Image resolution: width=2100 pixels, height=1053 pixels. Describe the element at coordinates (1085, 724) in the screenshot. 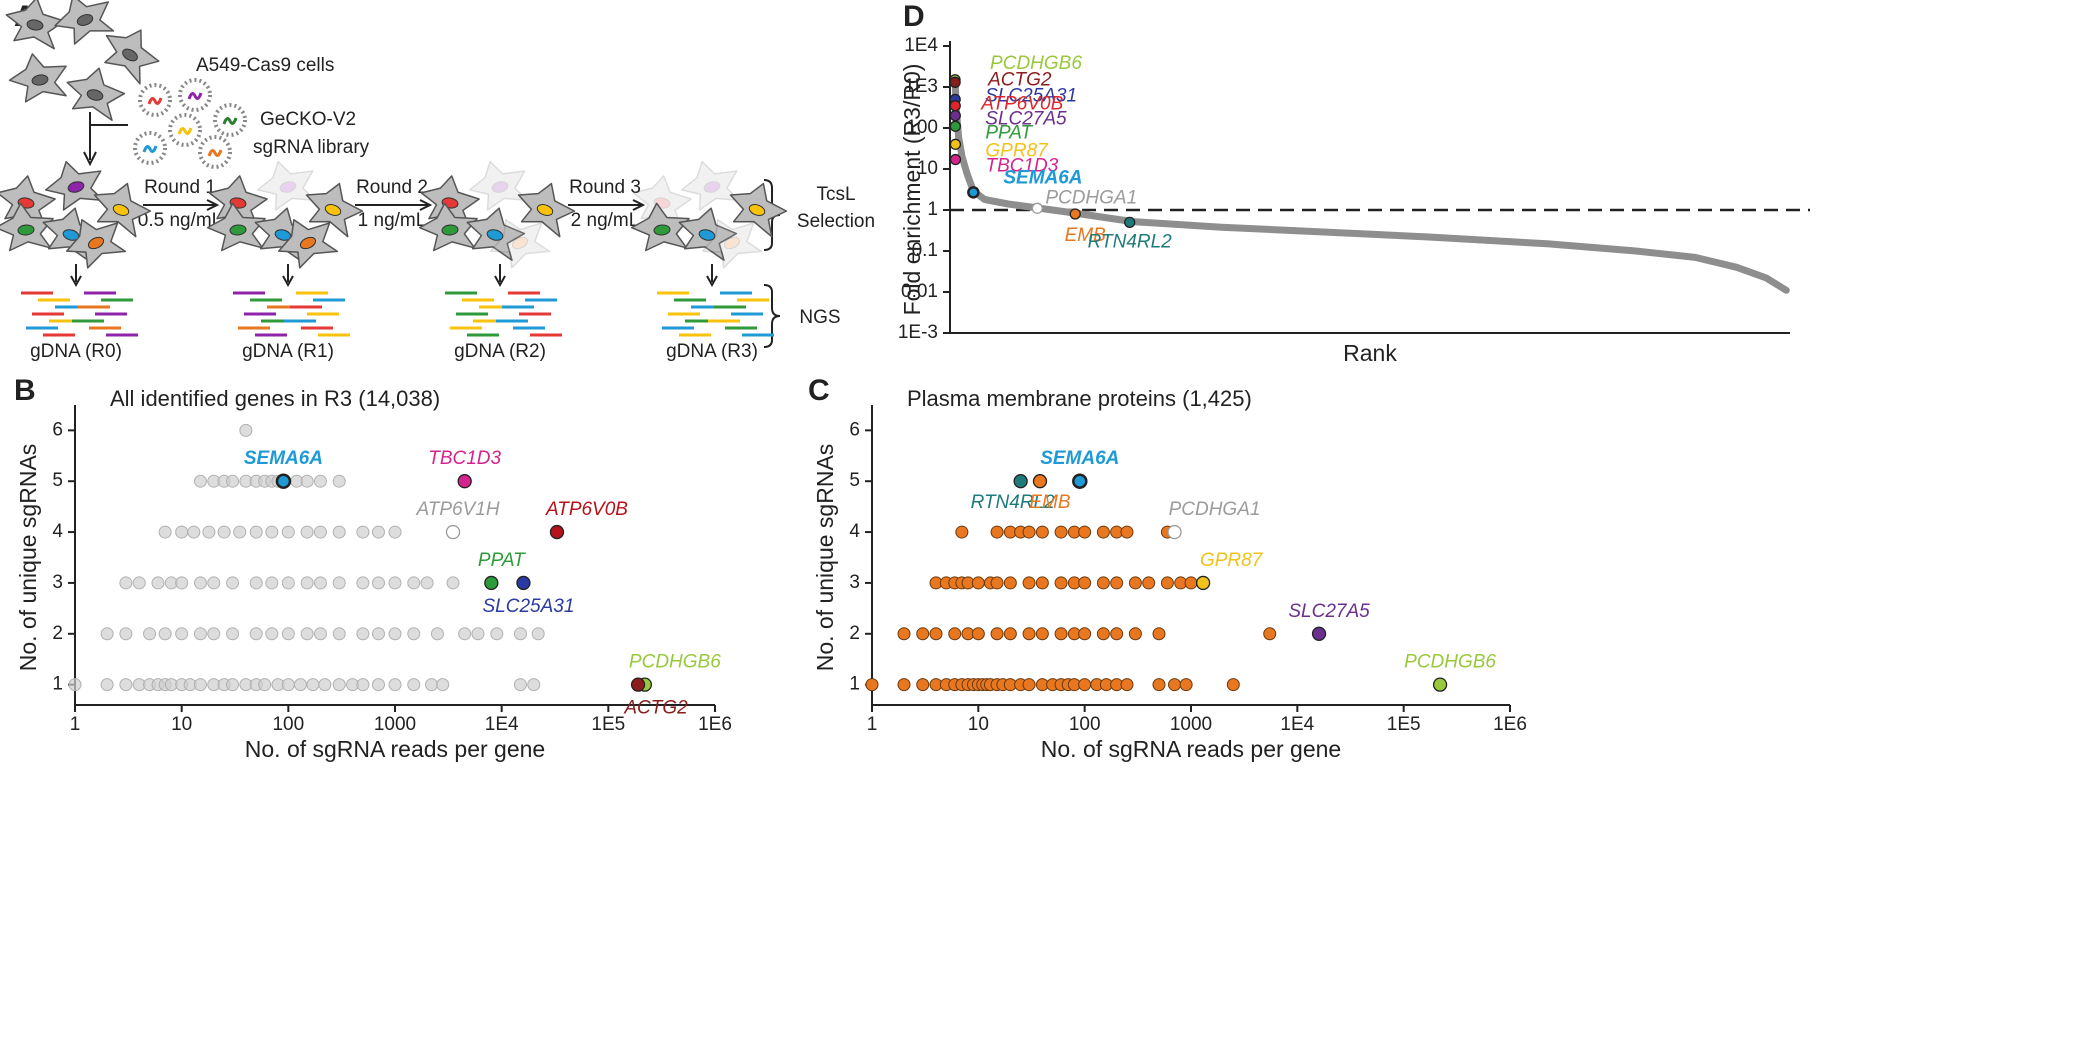

I see `x-tick-label: 100` at that location.